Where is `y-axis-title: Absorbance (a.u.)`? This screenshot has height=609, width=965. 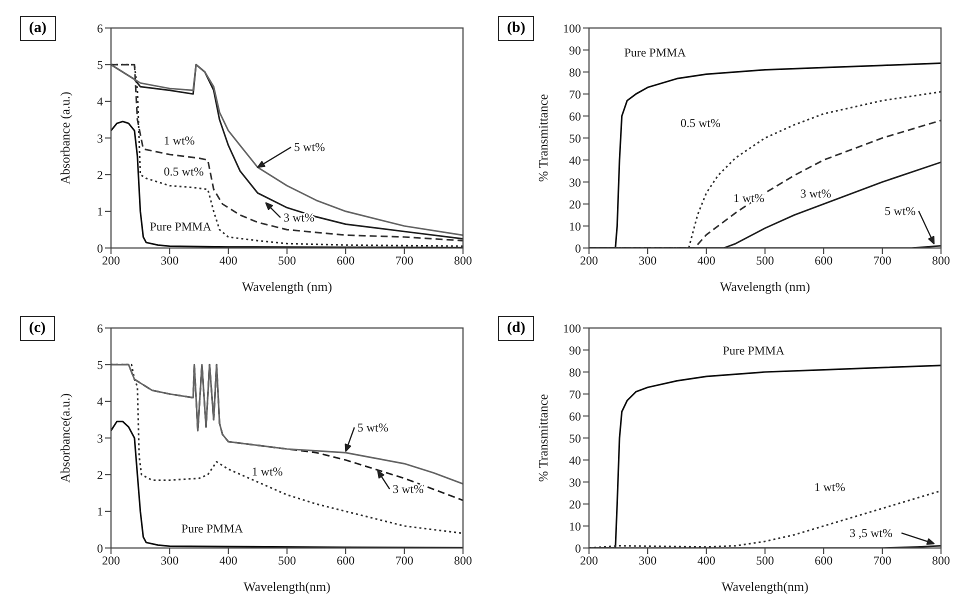
y-axis-title: Absorbance (a.u.) is located at coordinates (65, 138).